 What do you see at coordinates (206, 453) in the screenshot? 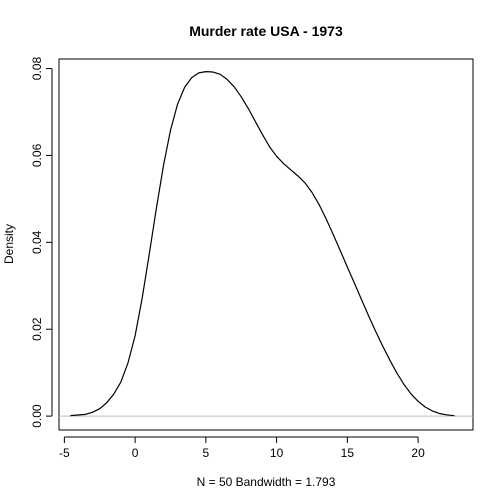
I see `x-tick-label: 5` at bounding box center [206, 453].